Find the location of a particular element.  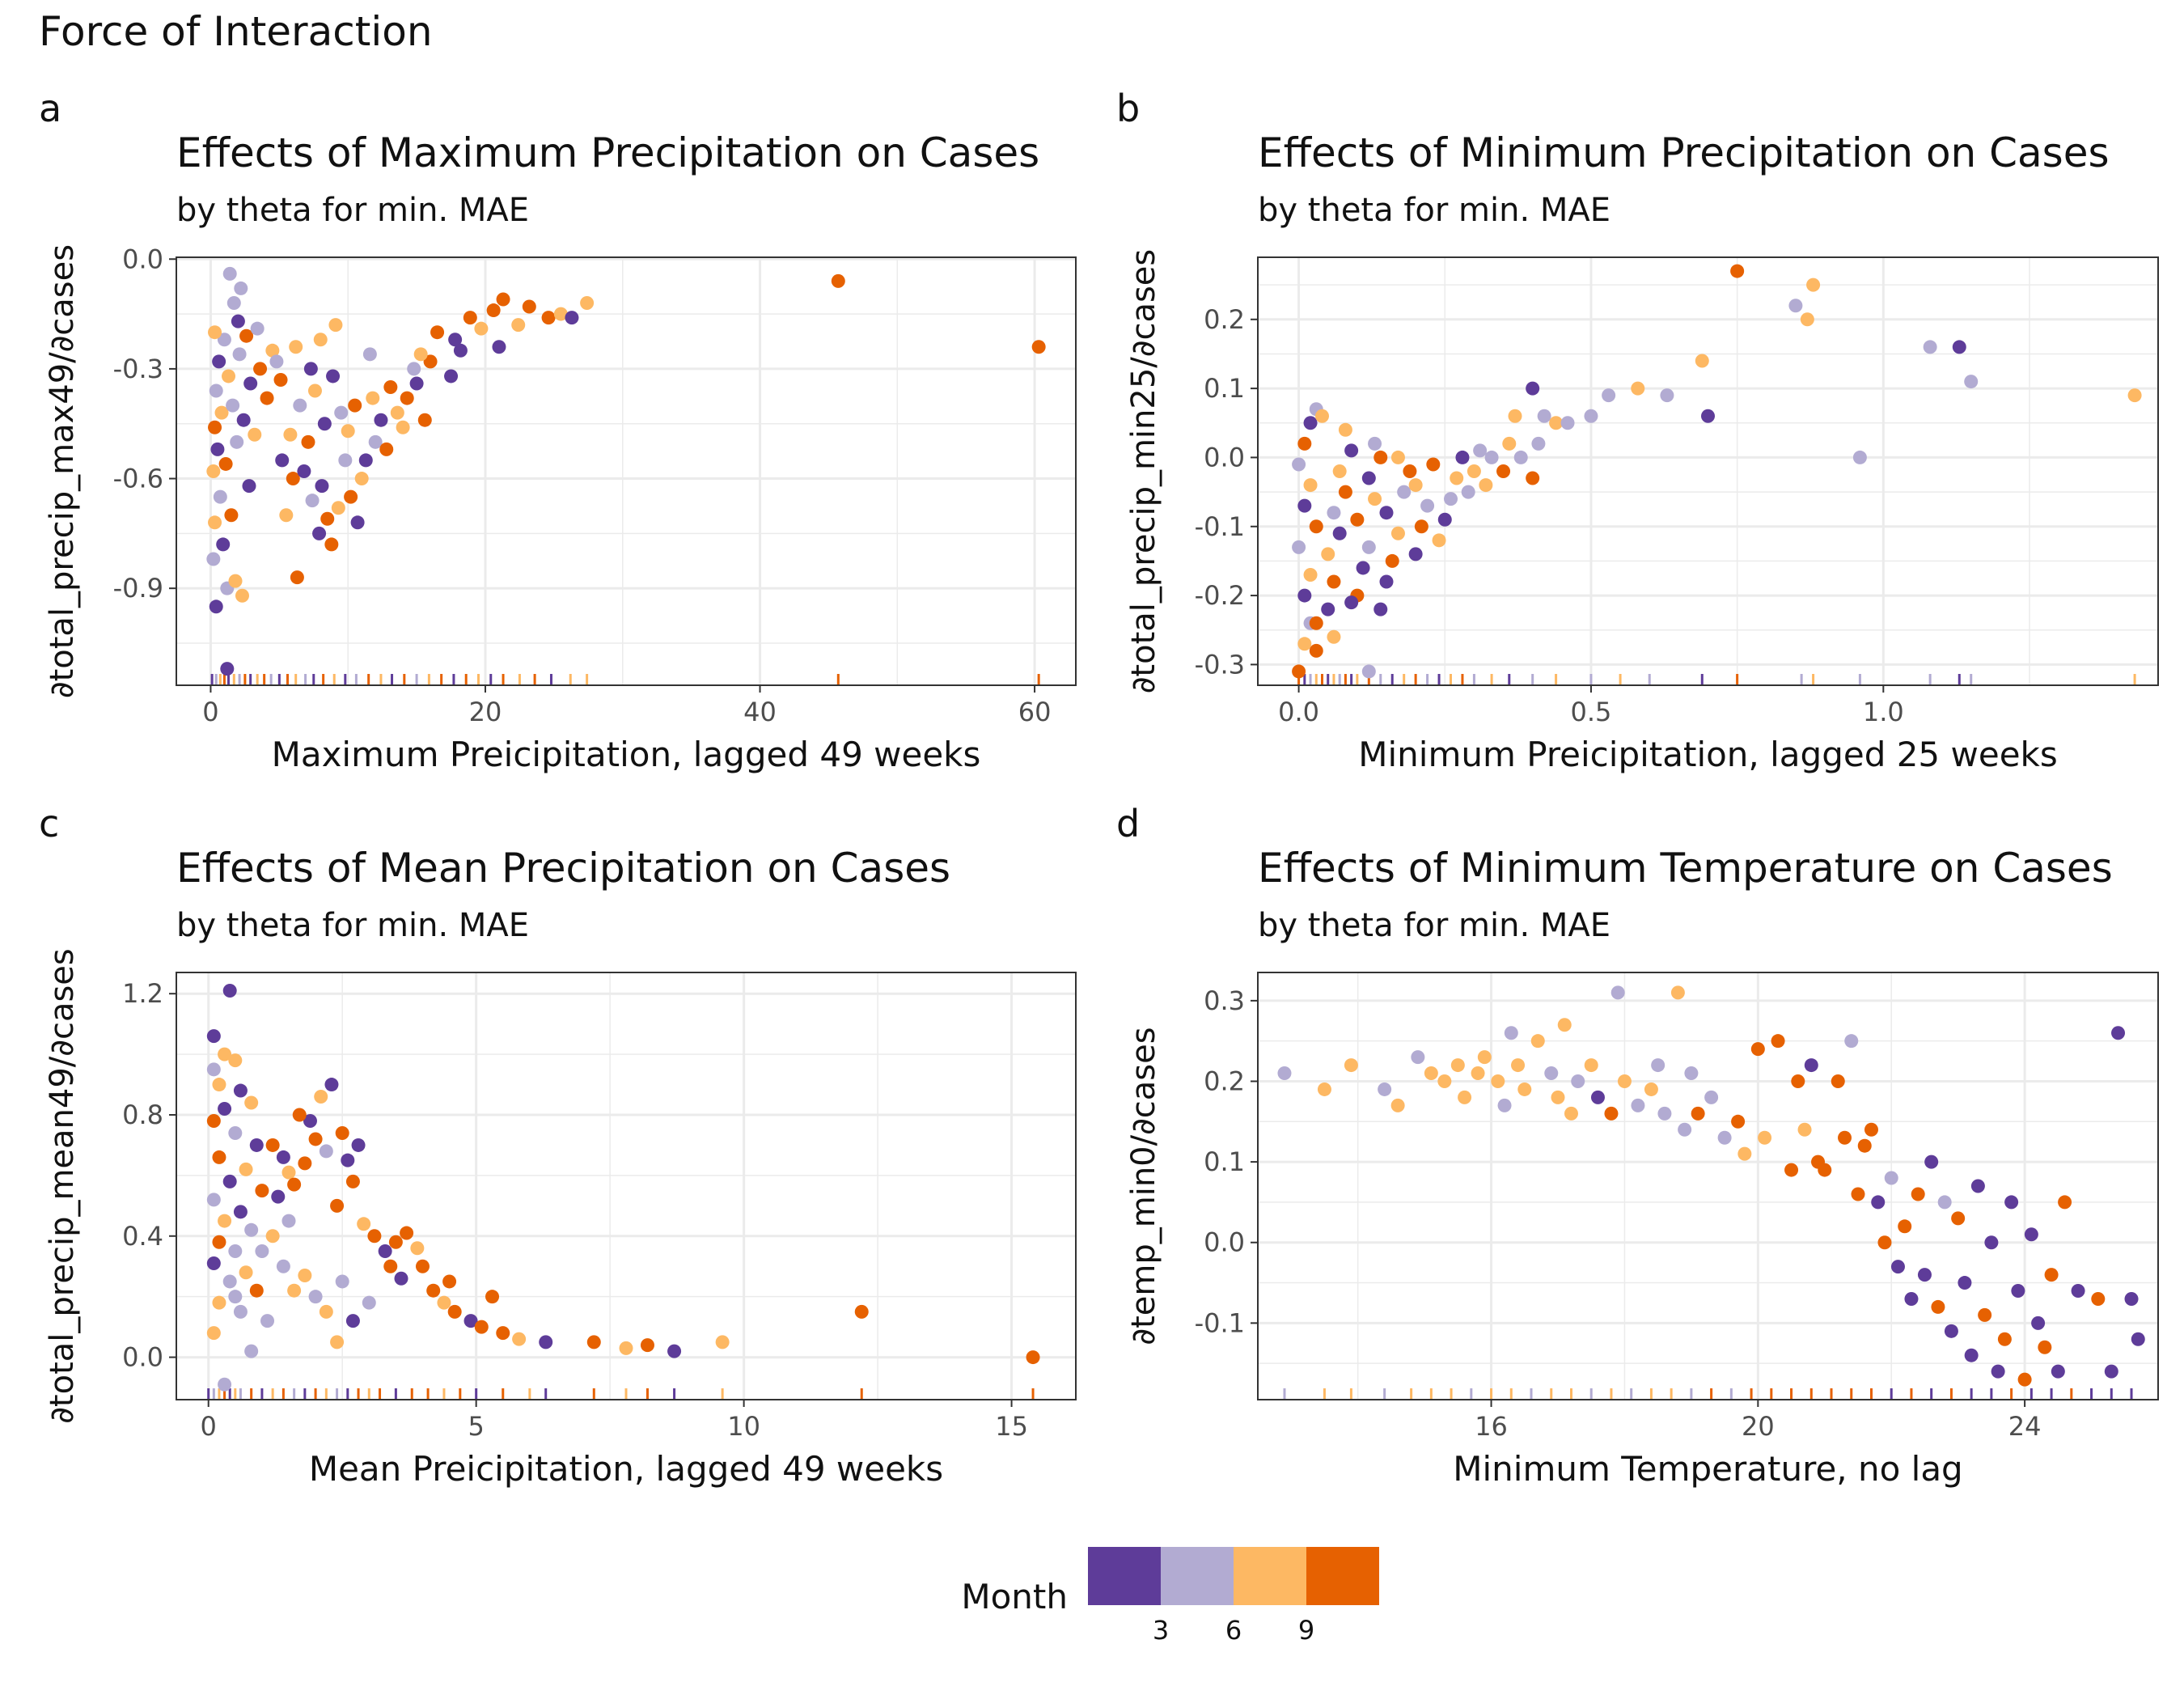

legend-tick-labels: 3 6 9 is located at coordinates (1233, 1630).